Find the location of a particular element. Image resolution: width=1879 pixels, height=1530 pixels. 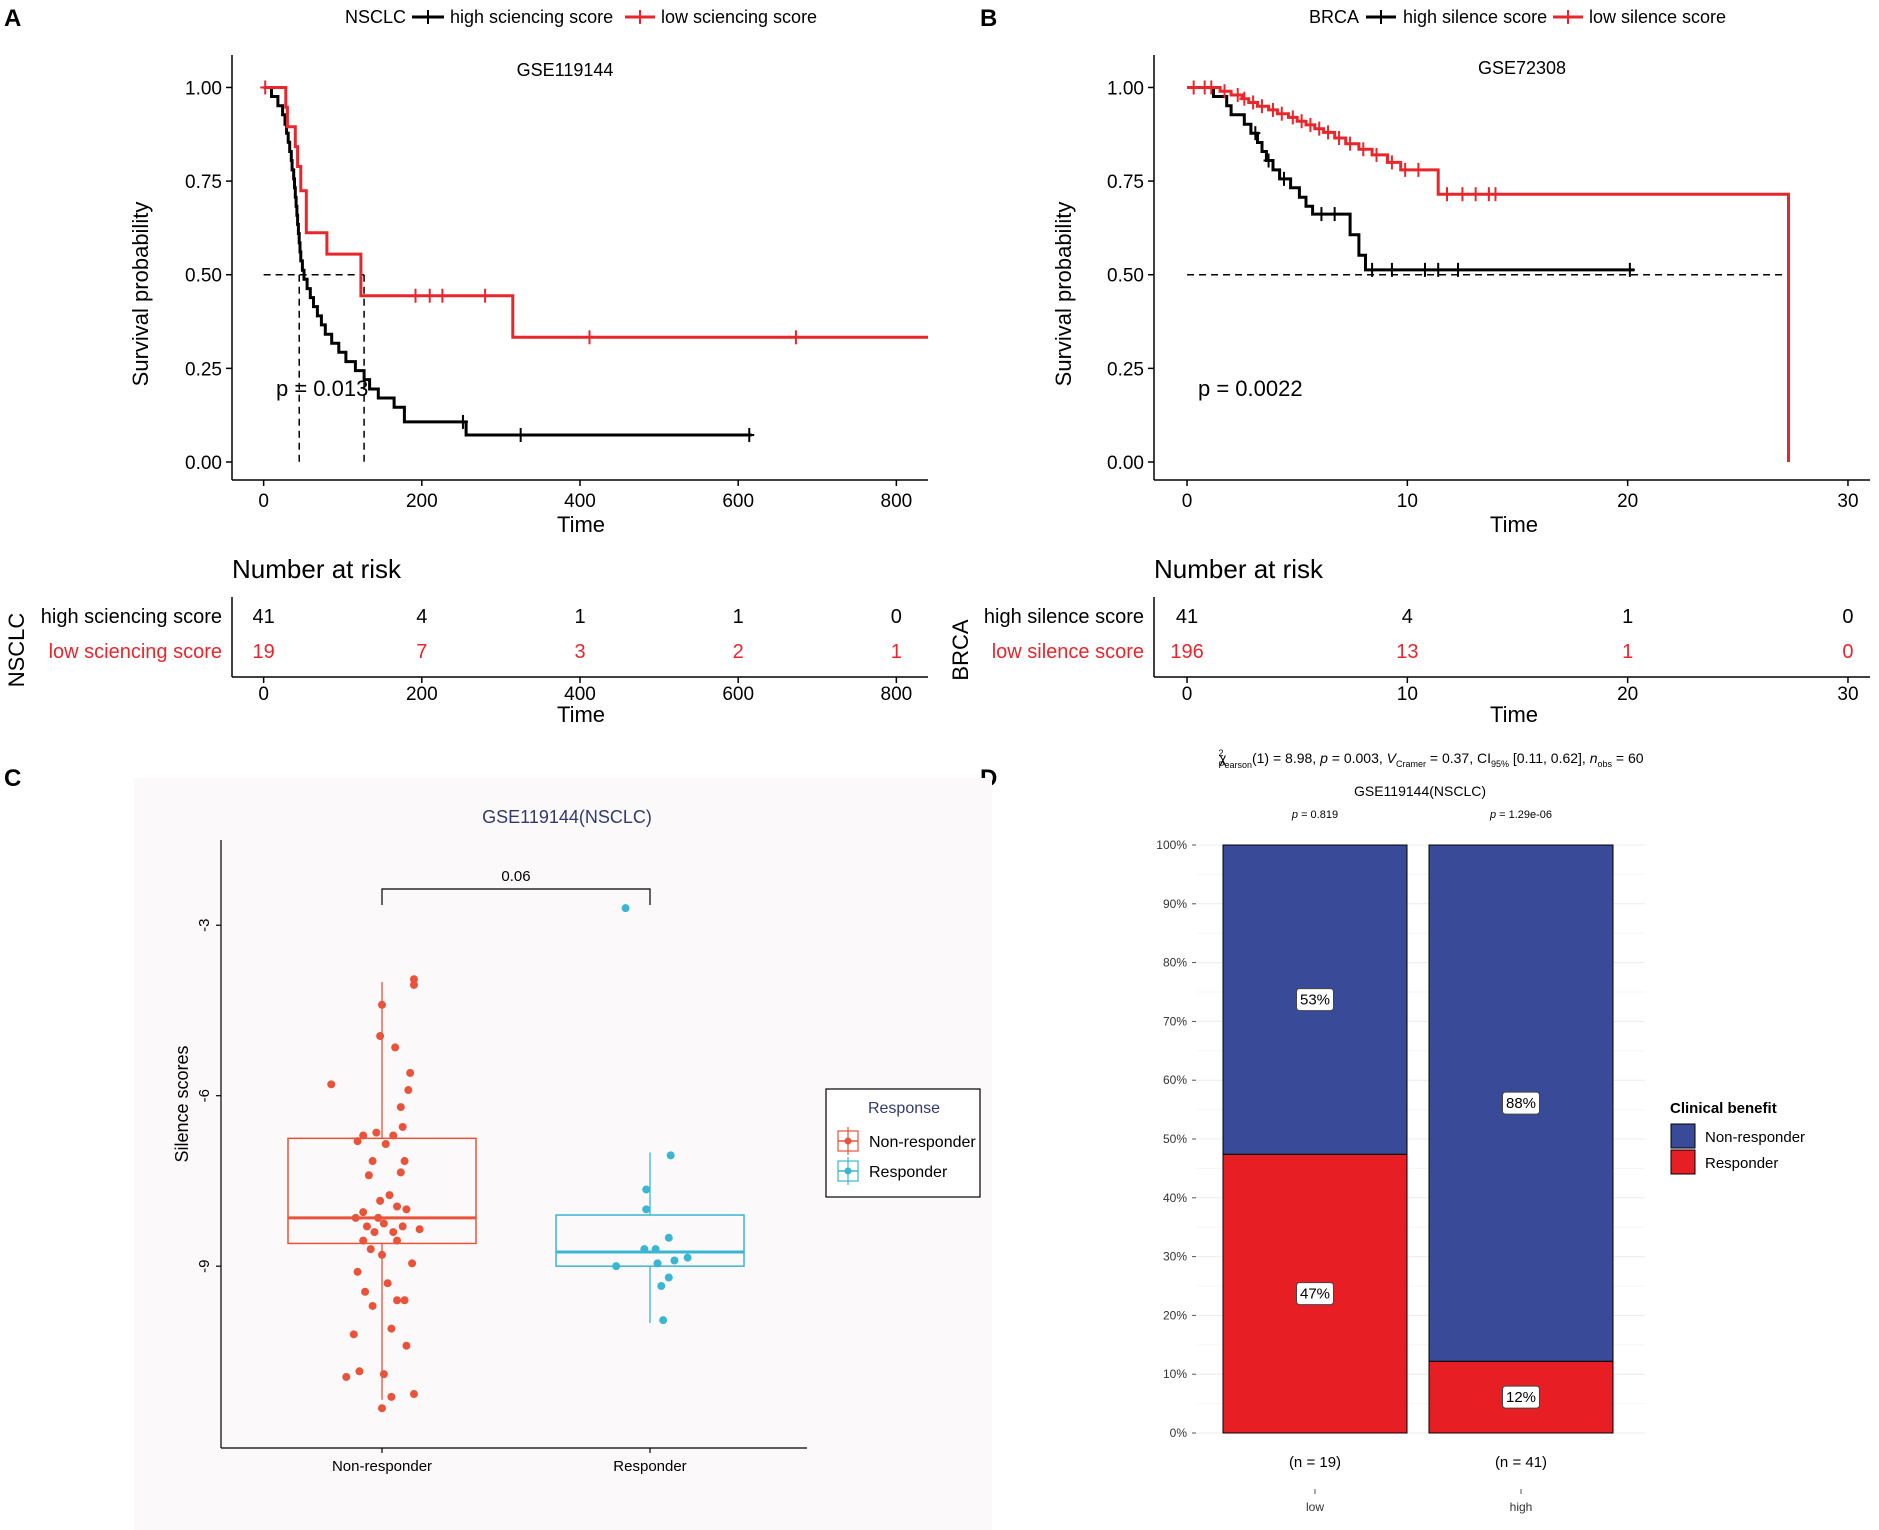

panel-d-title: GSE119144(NSCLC) is located at coordinates (1420, 791).